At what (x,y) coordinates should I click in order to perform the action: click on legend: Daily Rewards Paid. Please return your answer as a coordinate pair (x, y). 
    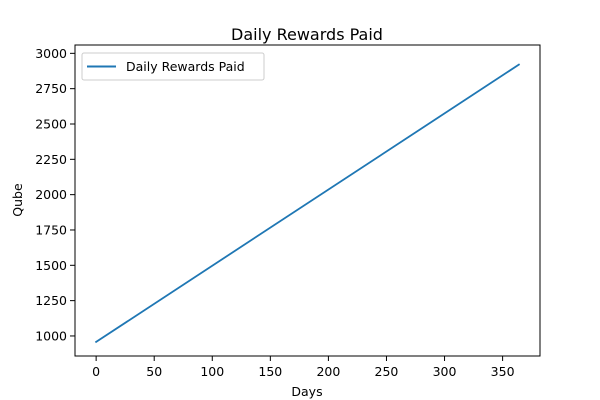
    Looking at the image, I should click on (173, 66).